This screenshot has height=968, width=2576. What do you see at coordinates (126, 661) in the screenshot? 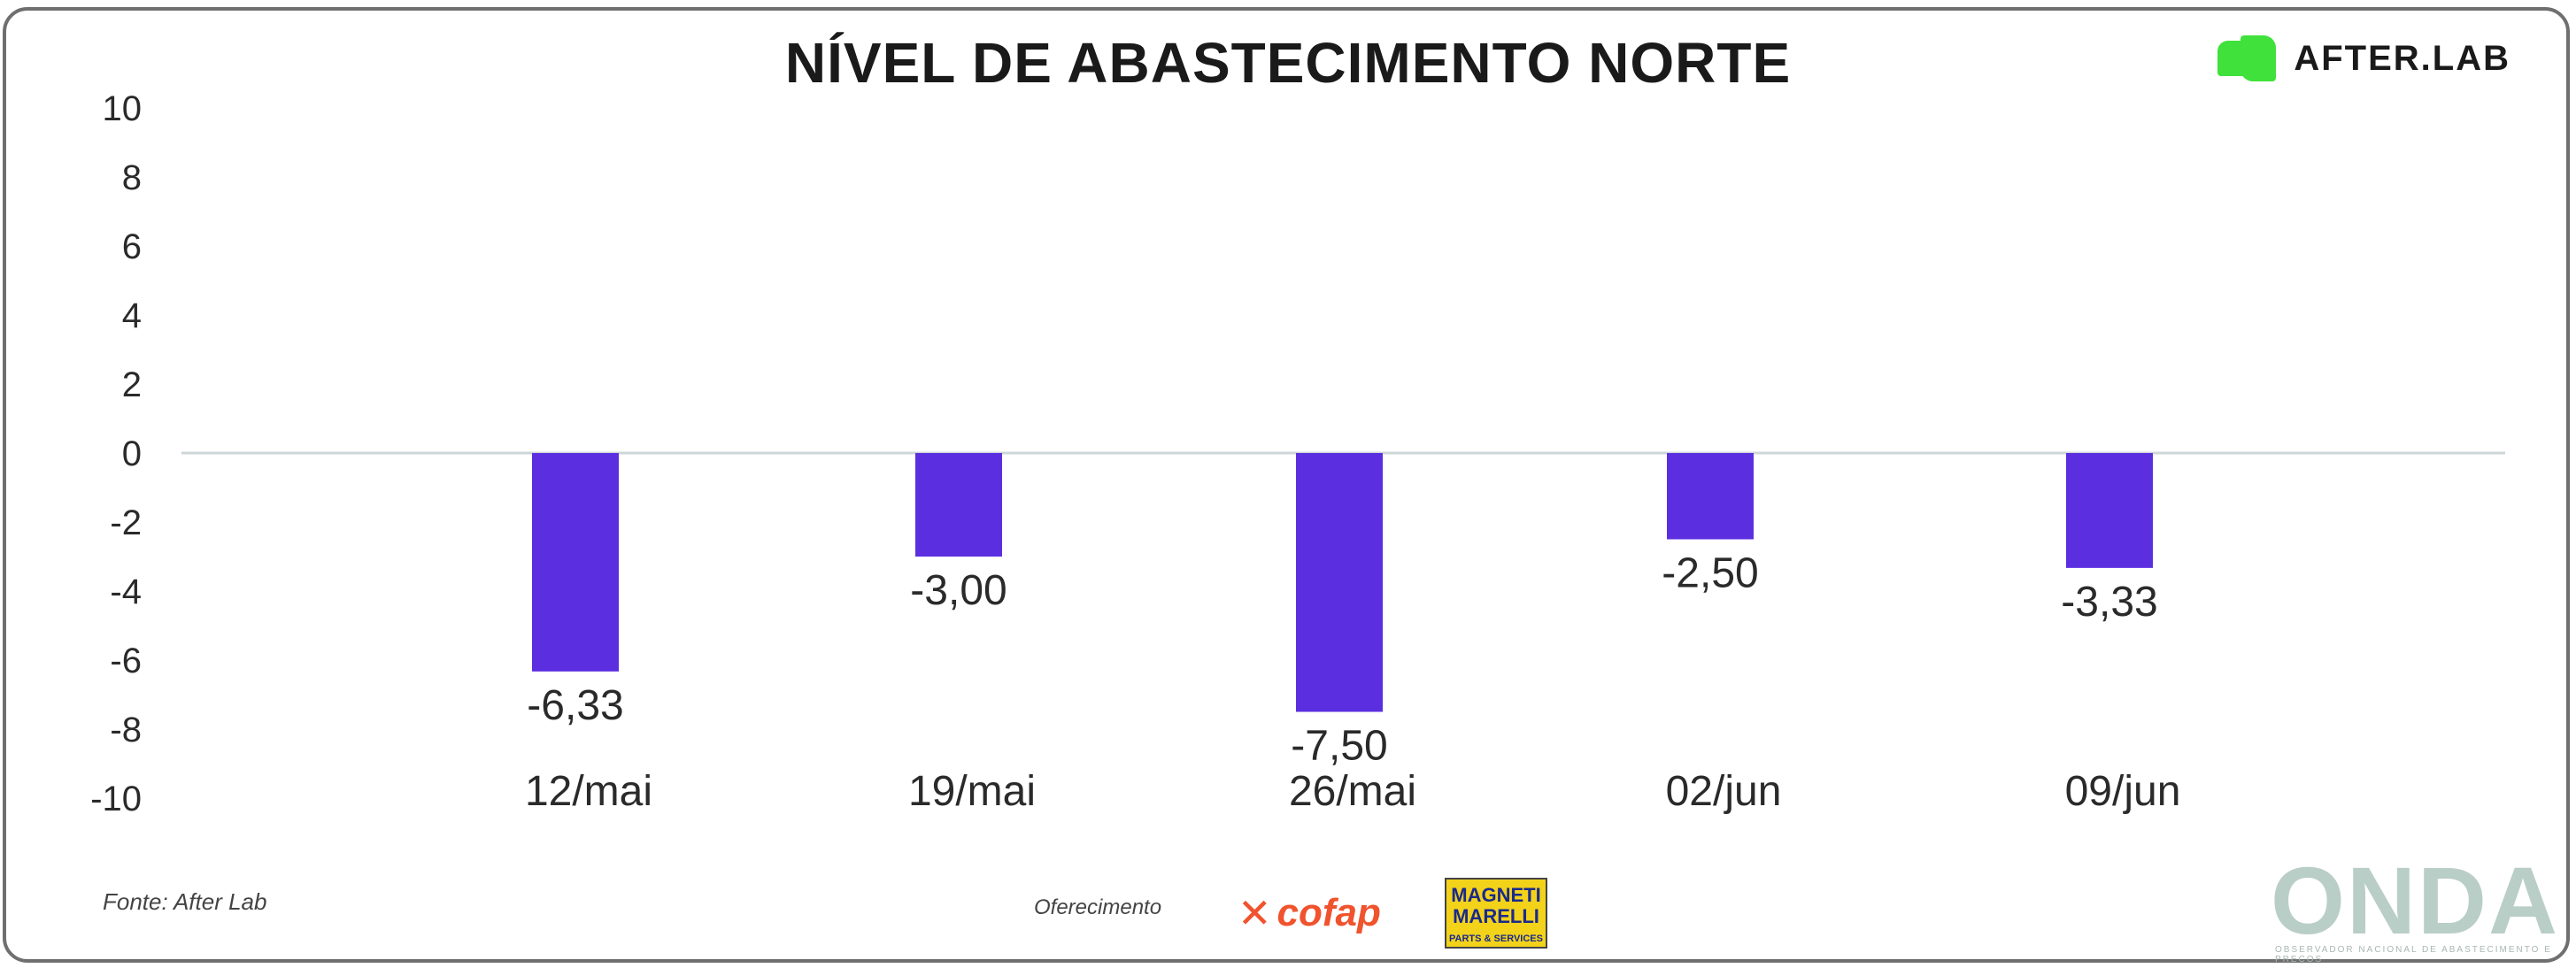
I see `y-tick-label: -6` at bounding box center [126, 661].